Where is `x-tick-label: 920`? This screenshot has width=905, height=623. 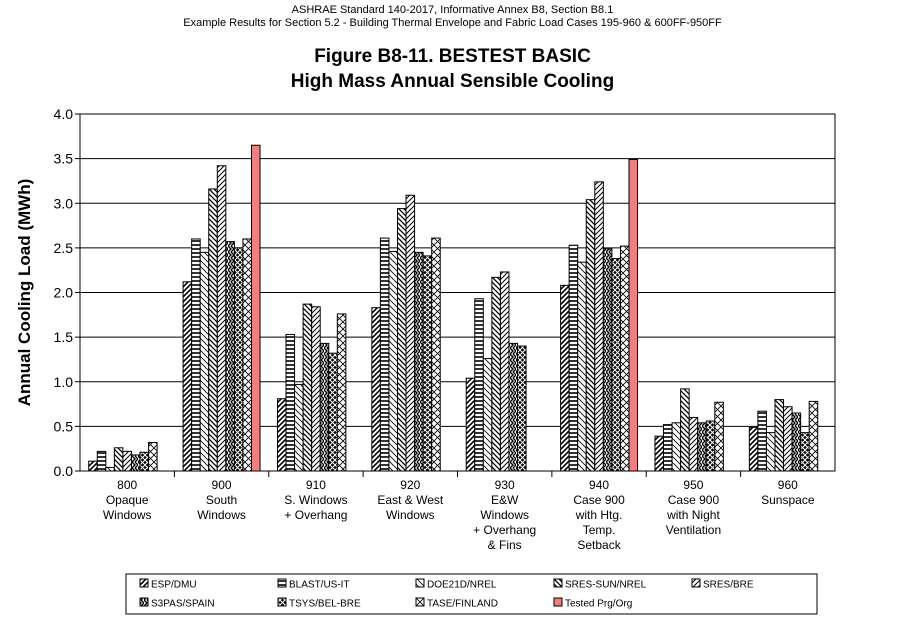
x-tick-label: 920 is located at coordinates (410, 485).